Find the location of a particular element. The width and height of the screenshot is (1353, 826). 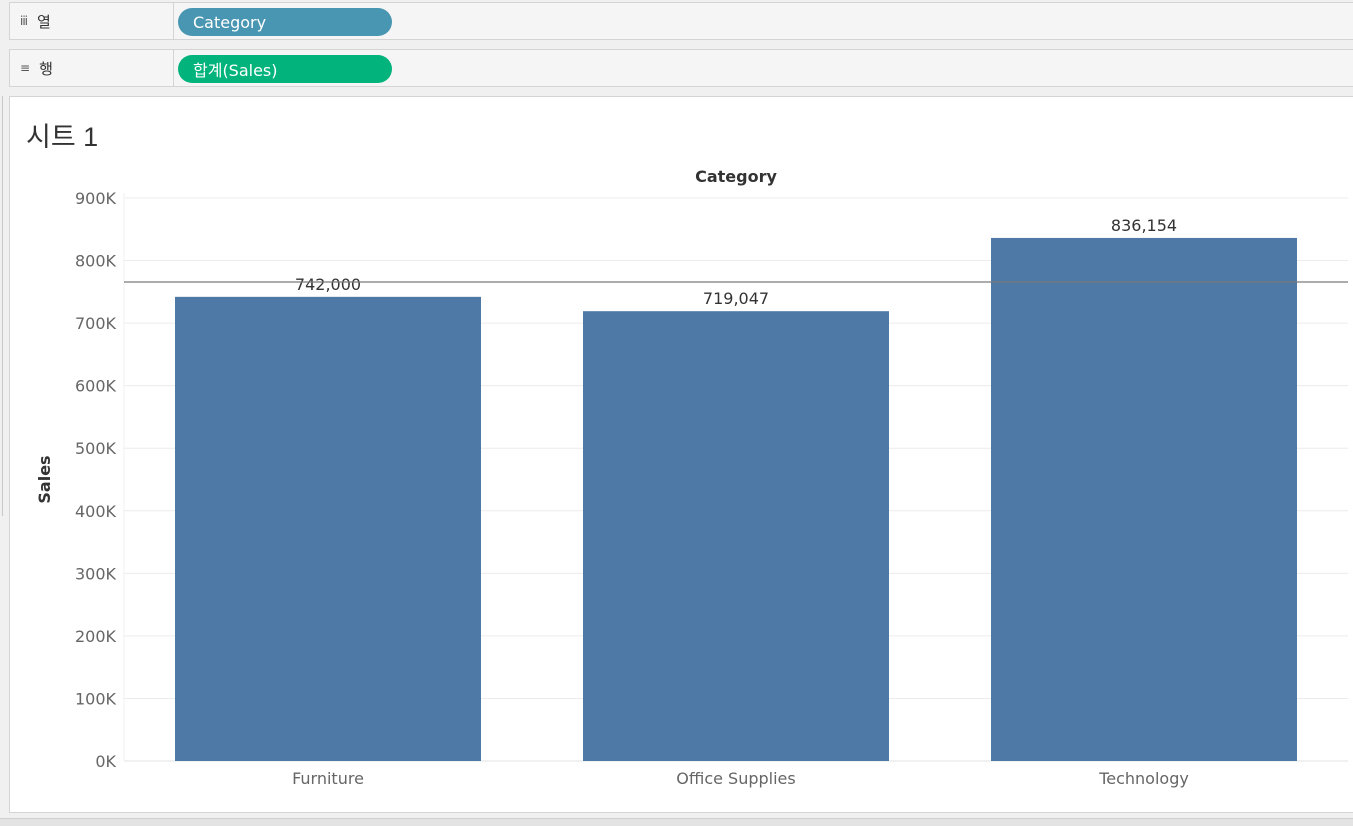

sheet-title: 시트 1 is located at coordinates (62, 137).